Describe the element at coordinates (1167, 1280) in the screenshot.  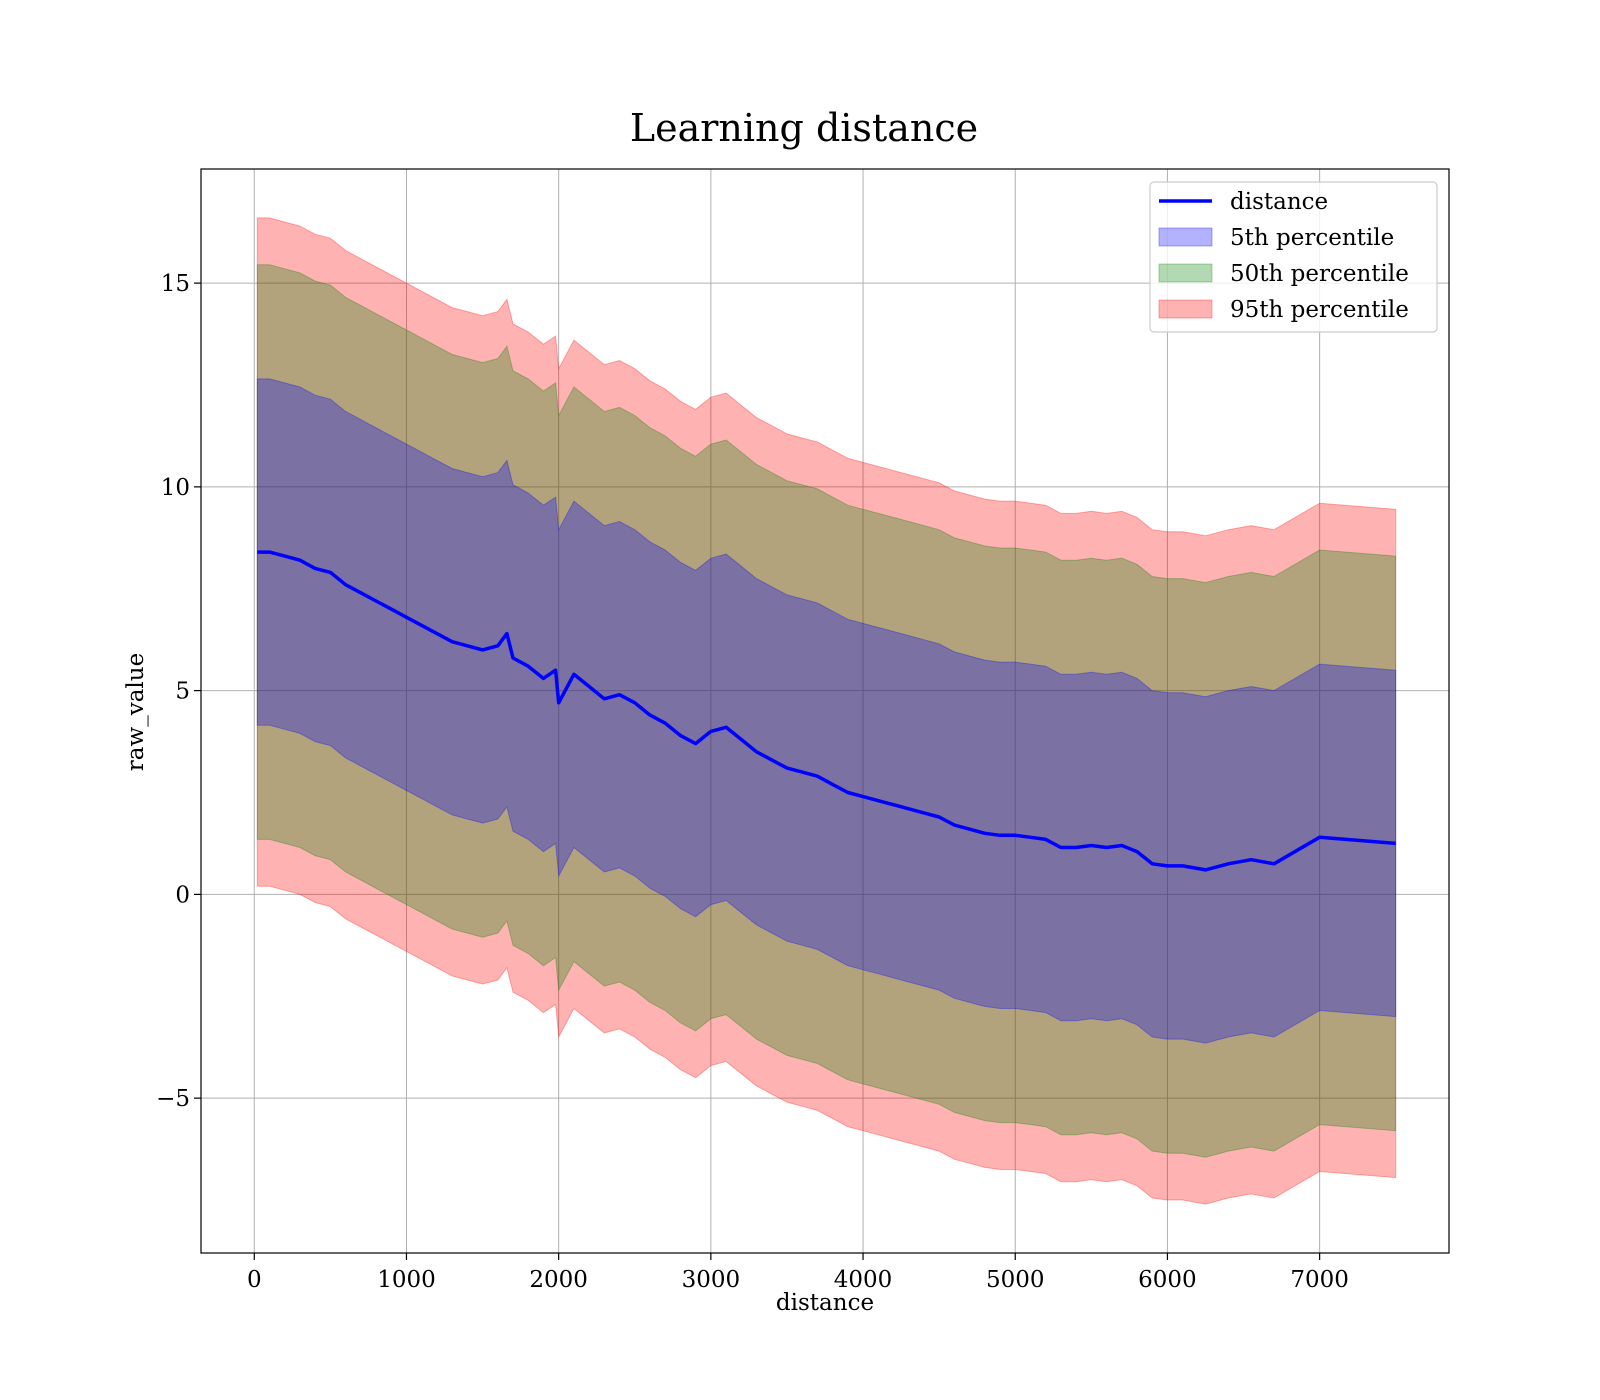
I see `x-tick-label: 6000` at that location.